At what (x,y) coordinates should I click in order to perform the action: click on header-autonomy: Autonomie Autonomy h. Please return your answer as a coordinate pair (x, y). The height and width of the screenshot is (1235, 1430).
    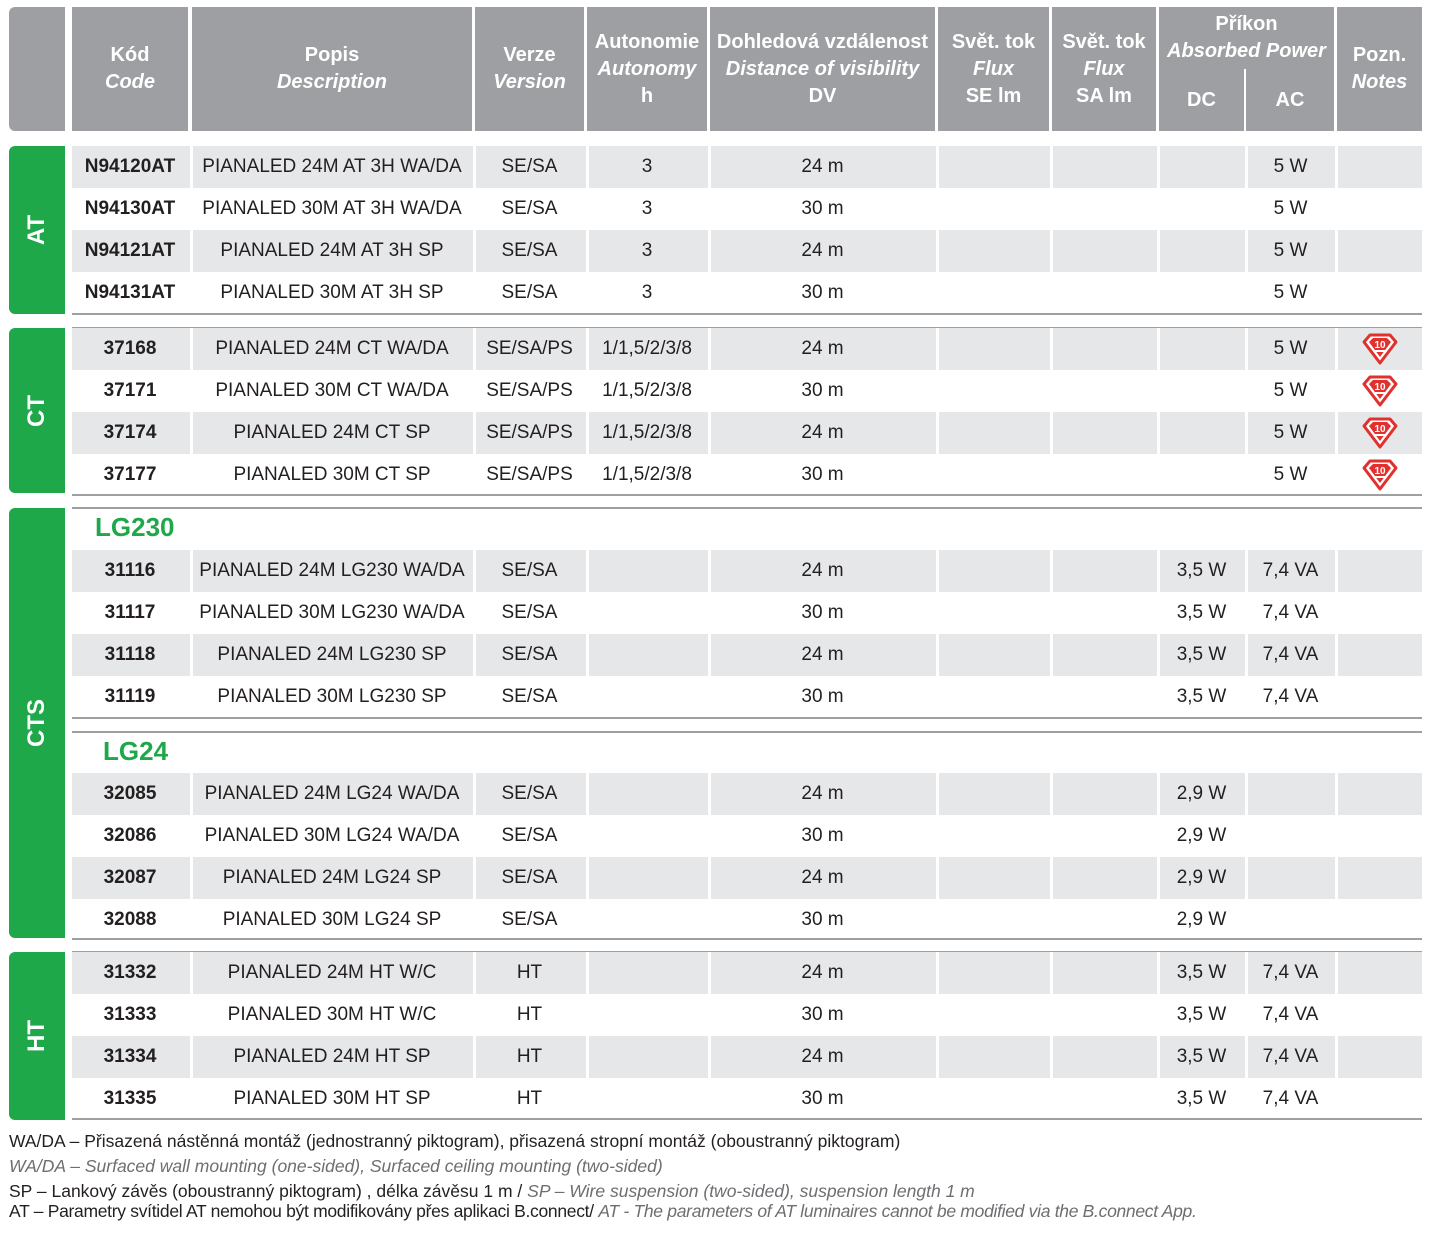
    Looking at the image, I should click on (647, 69).